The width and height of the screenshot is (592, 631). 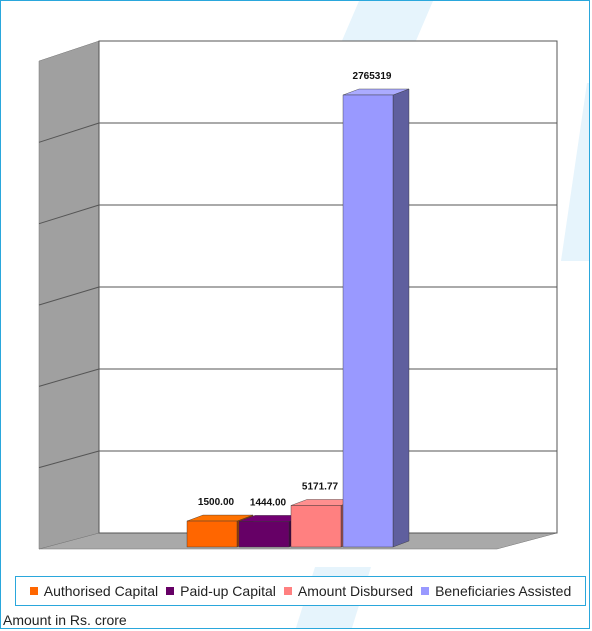 What do you see at coordinates (575, 172) in the screenshot?
I see `watermark-stripe-right` at bounding box center [575, 172].